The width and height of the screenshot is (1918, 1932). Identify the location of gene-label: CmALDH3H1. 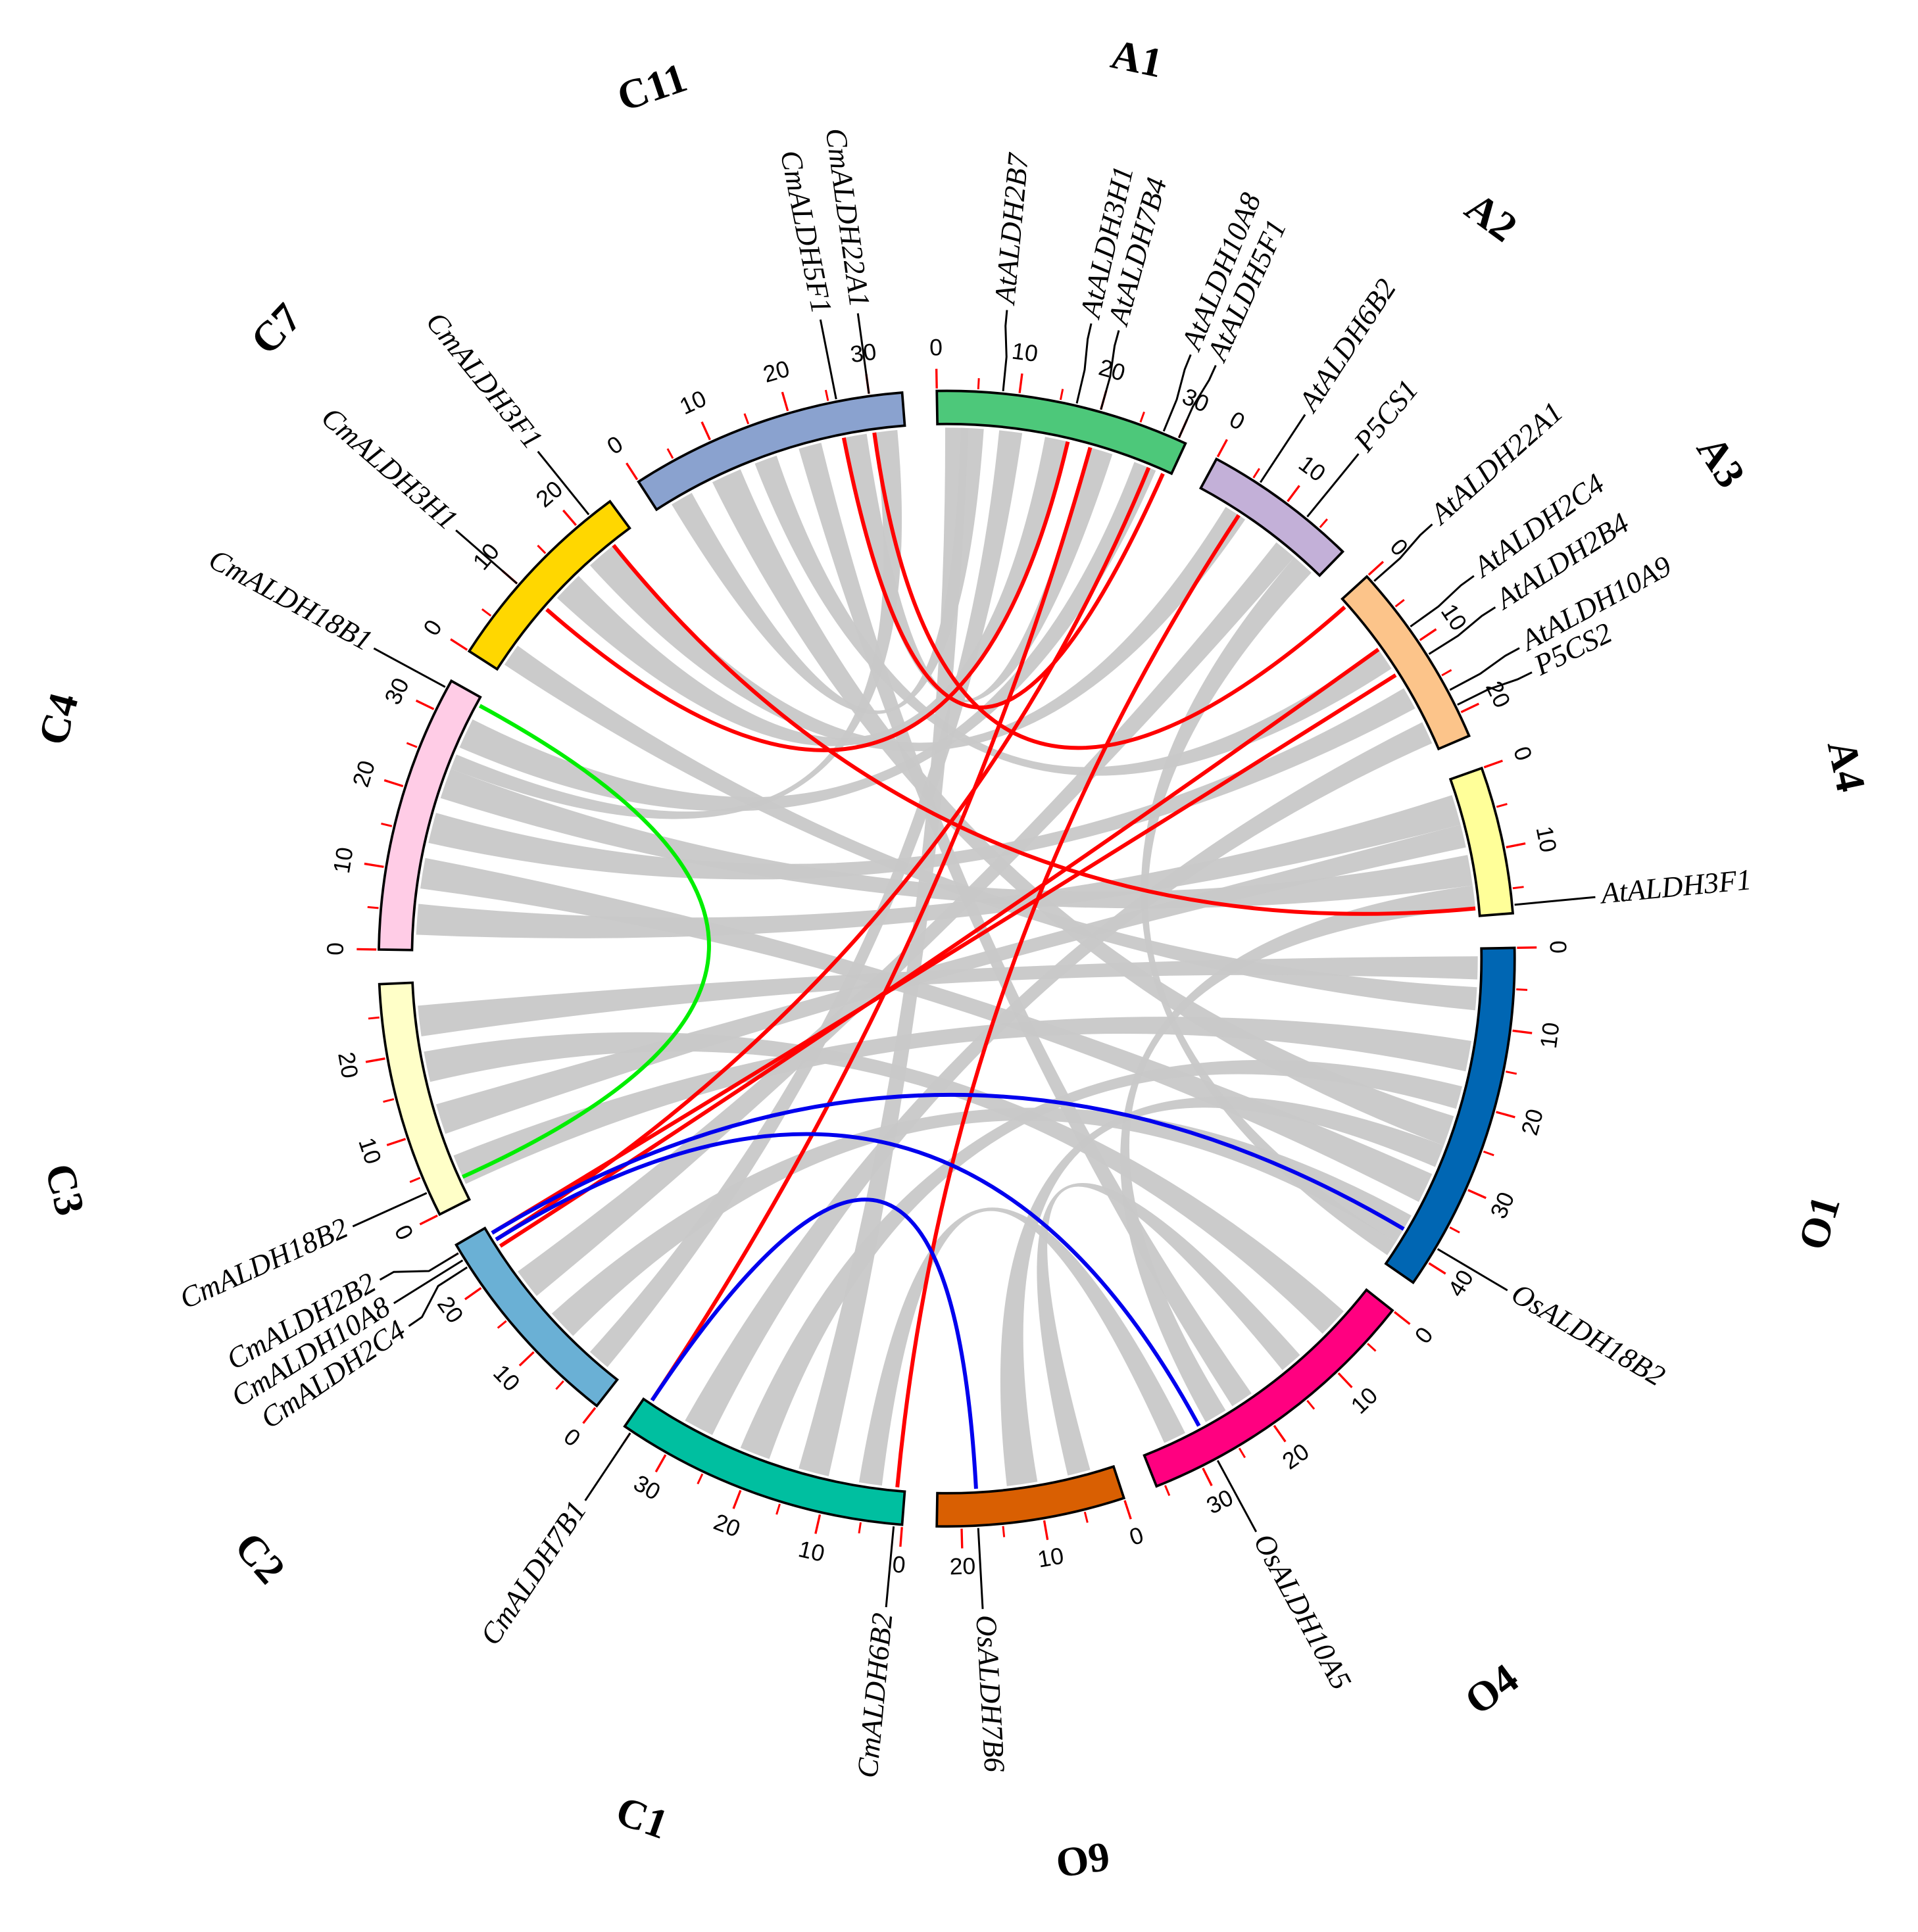
(389, 468).